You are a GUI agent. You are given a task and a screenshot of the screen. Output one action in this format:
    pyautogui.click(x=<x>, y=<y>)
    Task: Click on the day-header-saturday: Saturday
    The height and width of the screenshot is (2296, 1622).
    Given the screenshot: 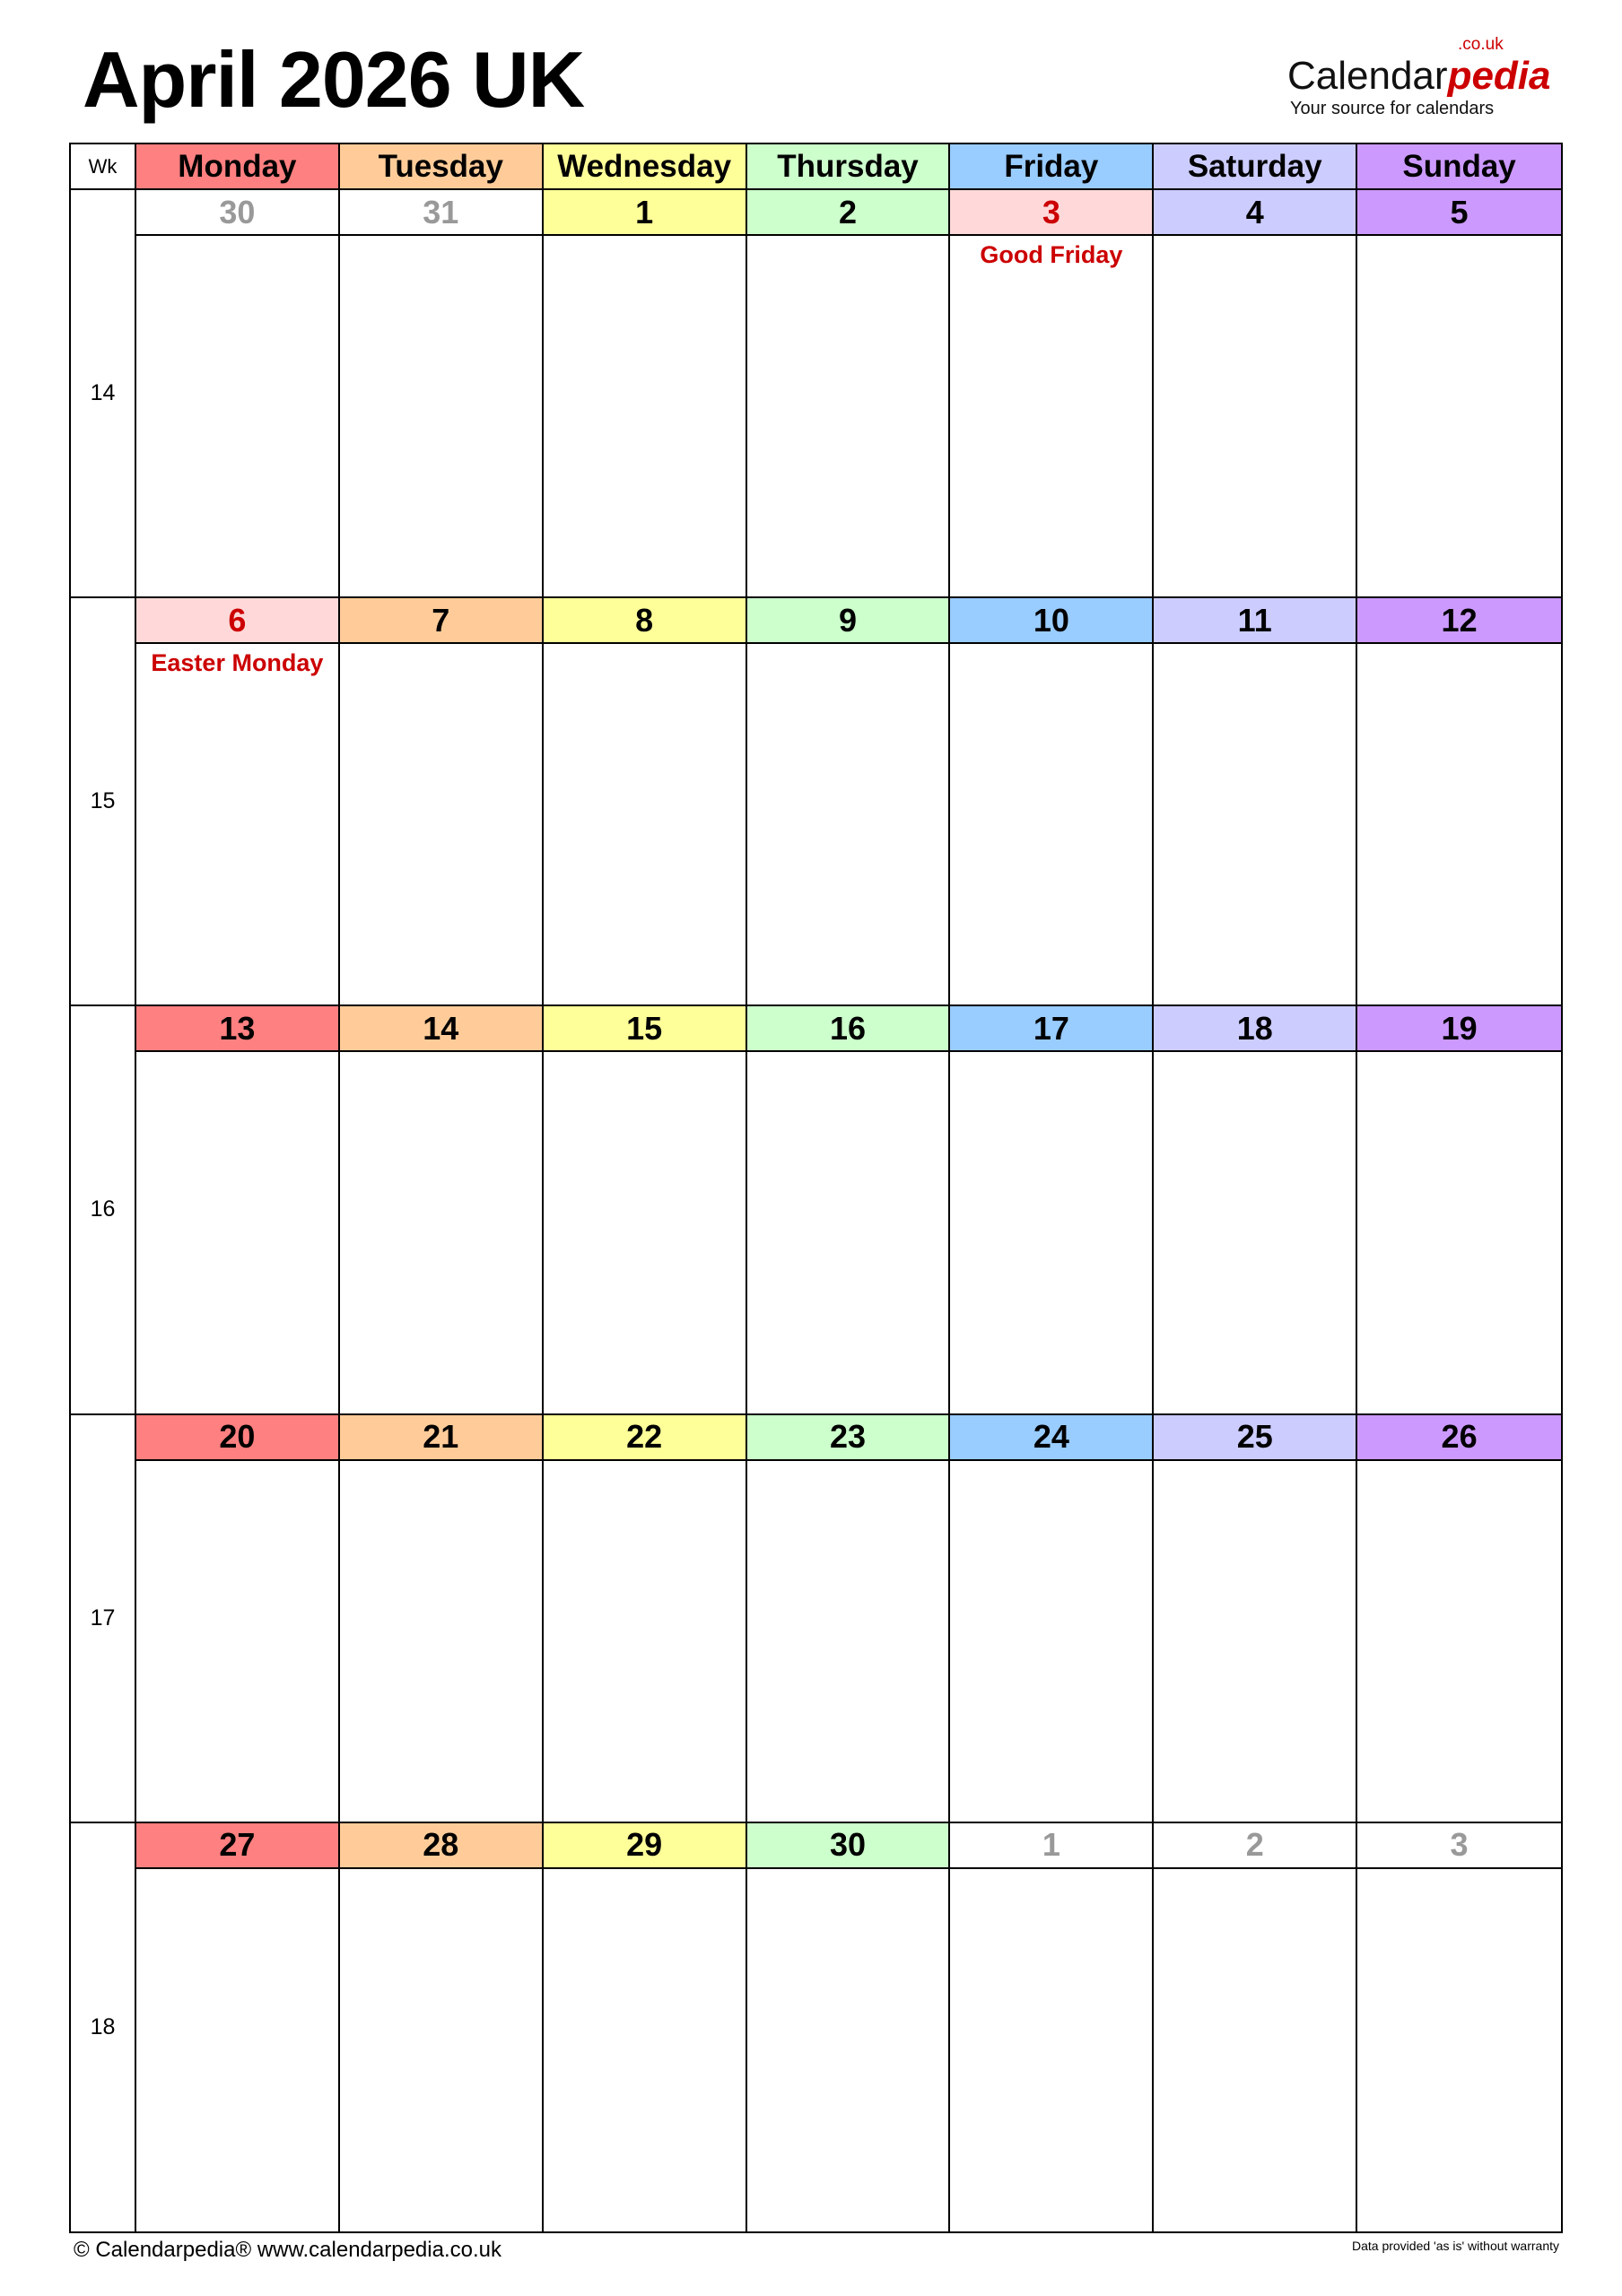 What is the action you would take?
    pyautogui.click(x=1256, y=167)
    